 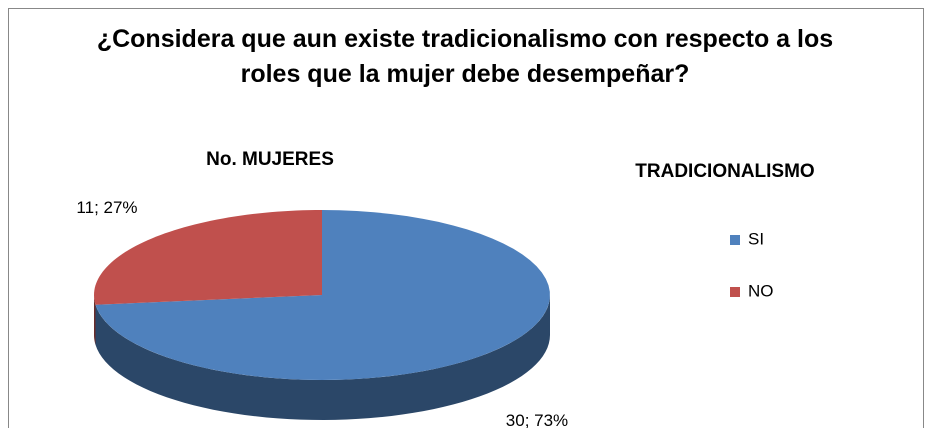 I want to click on legend-label: SI, so click(x=756, y=238).